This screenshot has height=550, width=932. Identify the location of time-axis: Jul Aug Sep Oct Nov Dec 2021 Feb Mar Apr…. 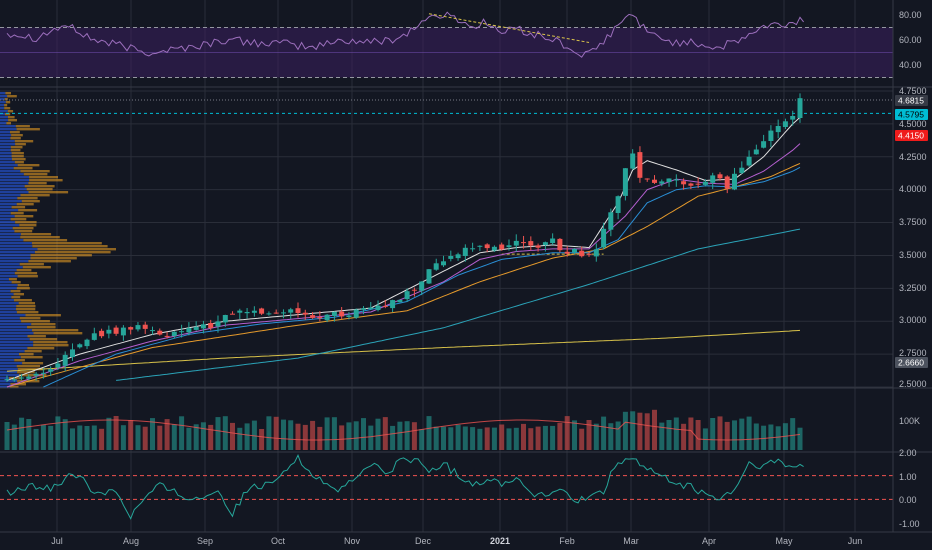
(456, 541).